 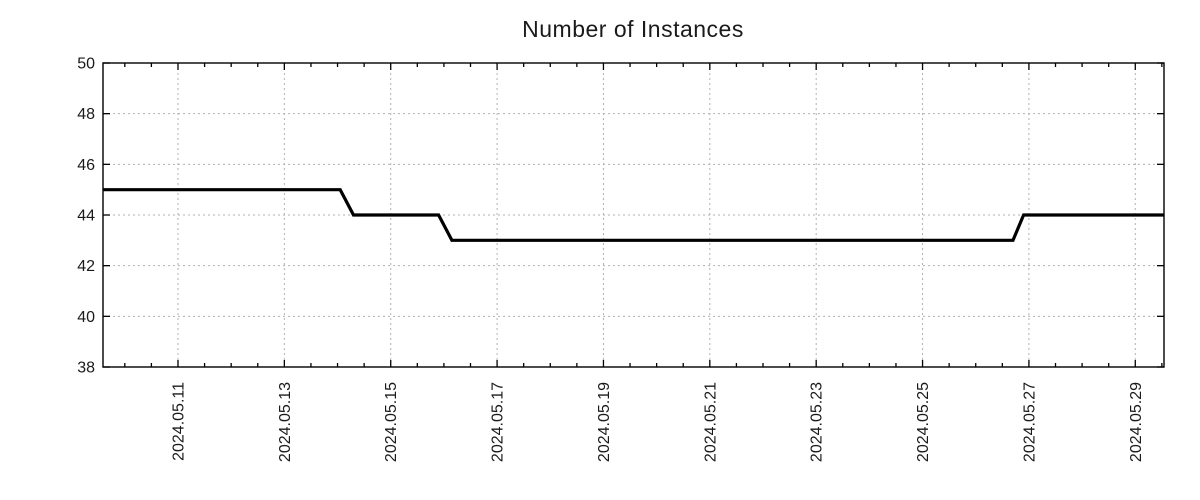 What do you see at coordinates (86, 114) in the screenshot?
I see `y-tick-label: 48` at bounding box center [86, 114].